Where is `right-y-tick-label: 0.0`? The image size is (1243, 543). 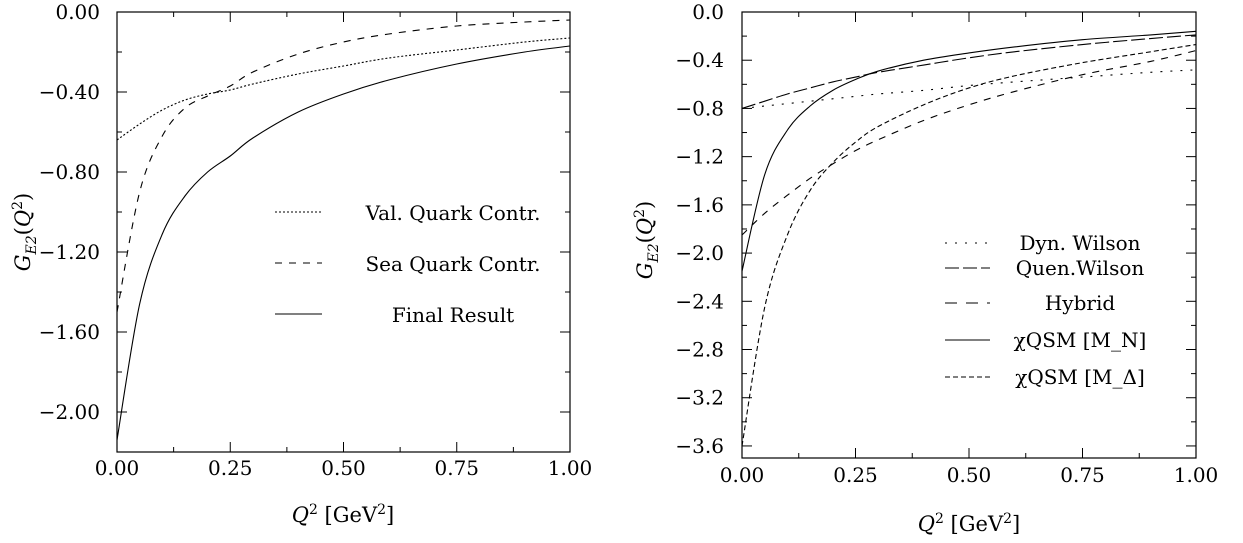 right-y-tick-label: 0.0 is located at coordinates (708, 12).